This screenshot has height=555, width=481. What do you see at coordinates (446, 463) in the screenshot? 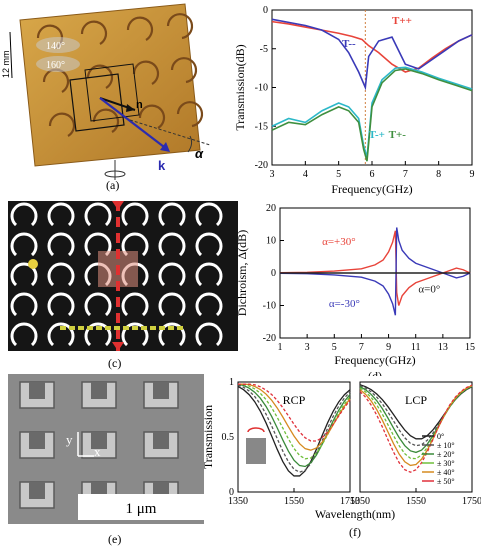
I see `legend-entry: ± 30°` at bounding box center [446, 463].